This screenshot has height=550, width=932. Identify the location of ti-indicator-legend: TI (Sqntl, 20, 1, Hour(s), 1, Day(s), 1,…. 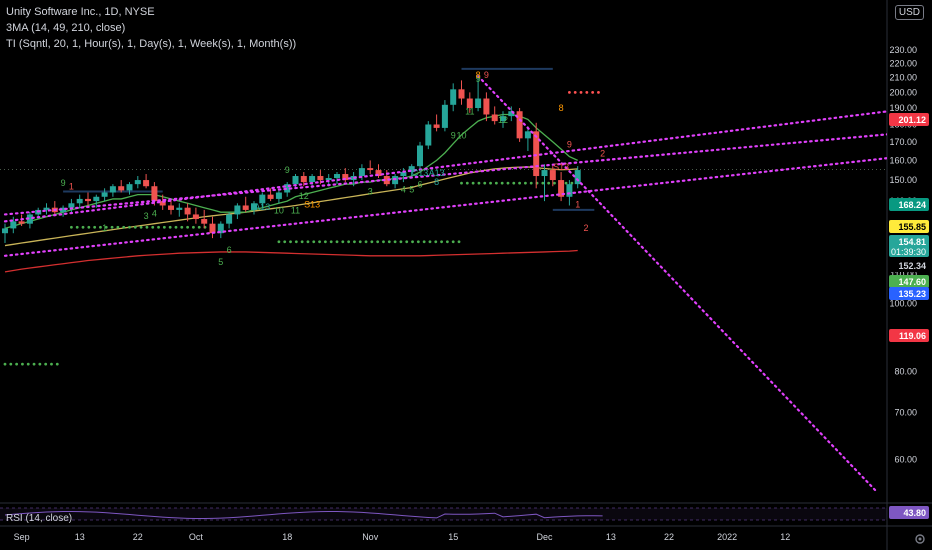
(151, 44).